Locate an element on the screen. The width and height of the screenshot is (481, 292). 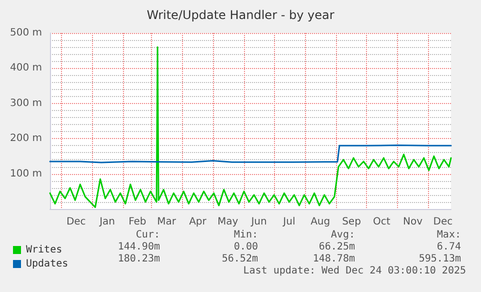
text: Min: is located at coordinates (246, 235).